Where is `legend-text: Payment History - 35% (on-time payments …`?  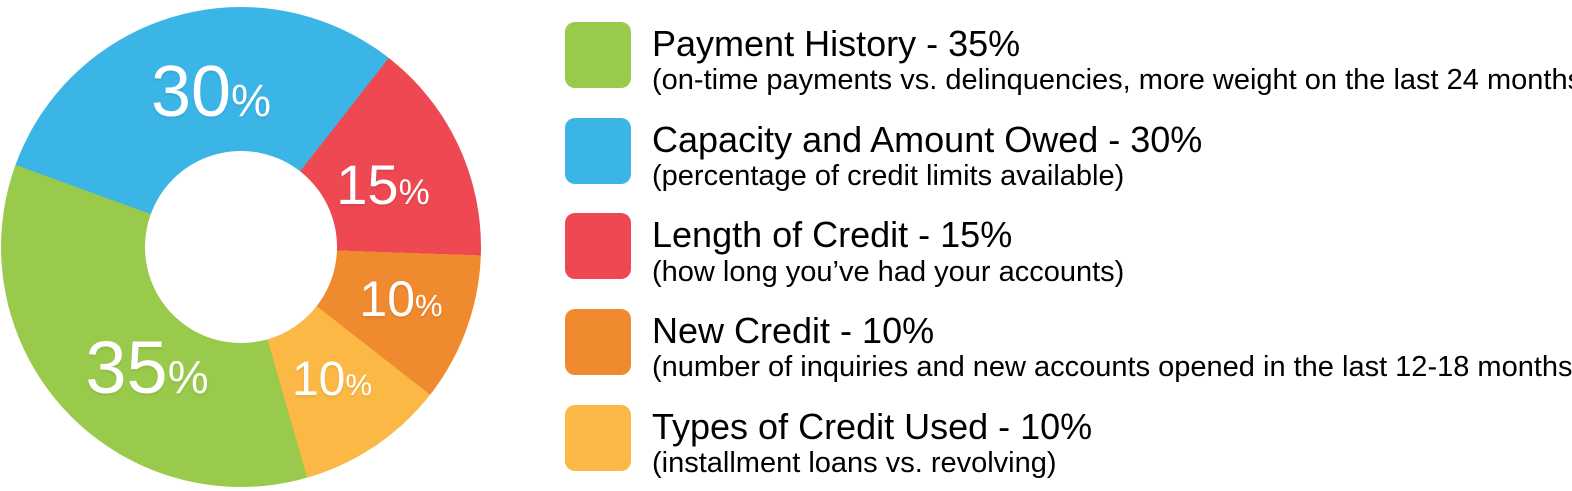
legend-text: Payment History - 35% (on-time payments … is located at coordinates (1112, 60).